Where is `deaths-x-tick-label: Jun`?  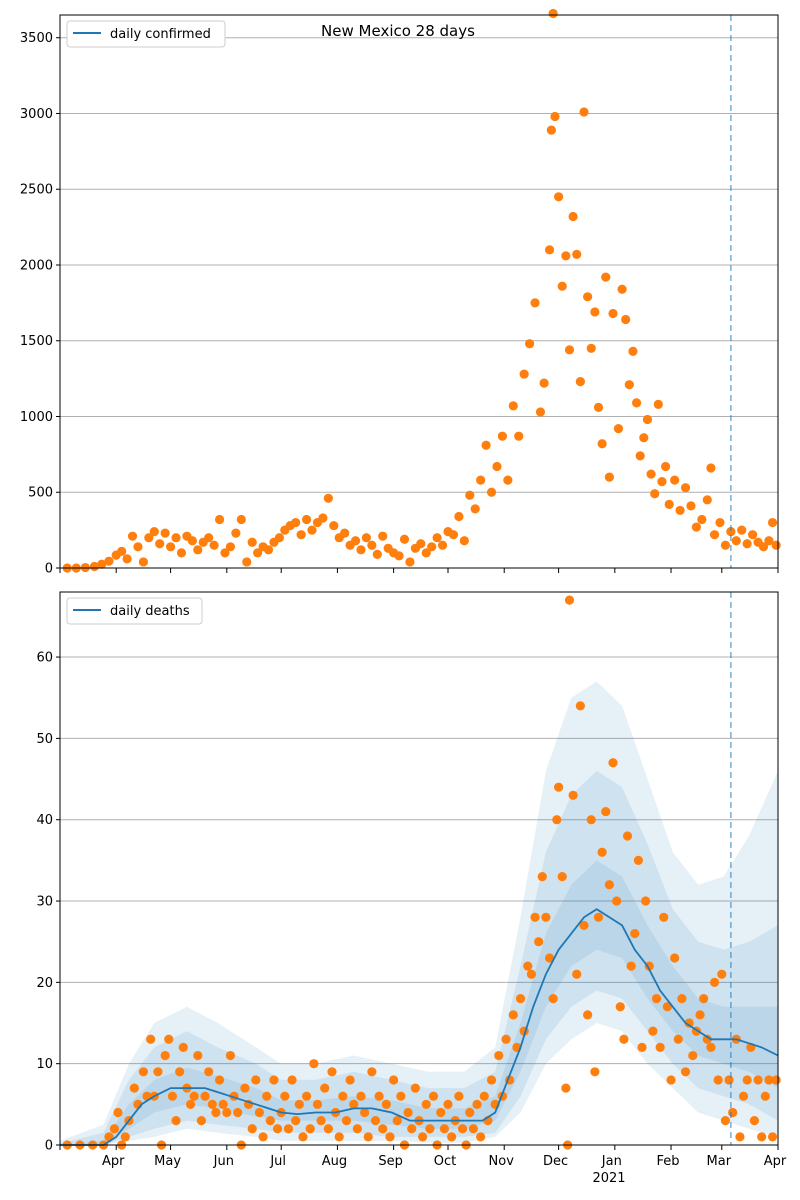 deaths-x-tick-label: Jun is located at coordinates (223, 1161).